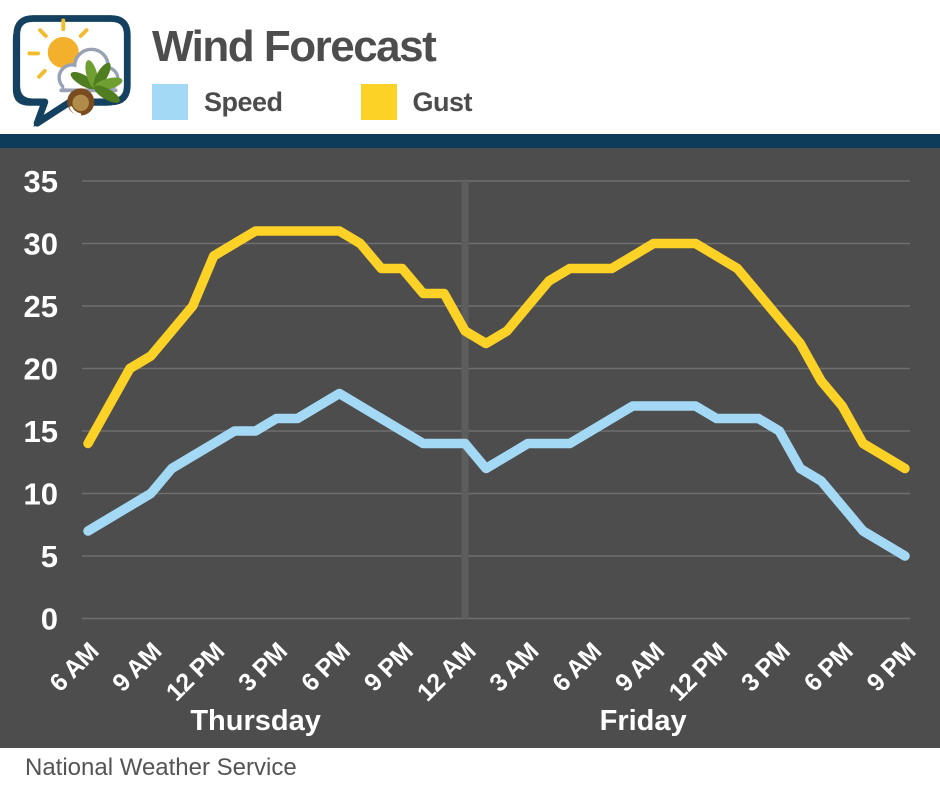 This screenshot has width=940, height=788. I want to click on chart-legend: Speed Gust, so click(312, 102).